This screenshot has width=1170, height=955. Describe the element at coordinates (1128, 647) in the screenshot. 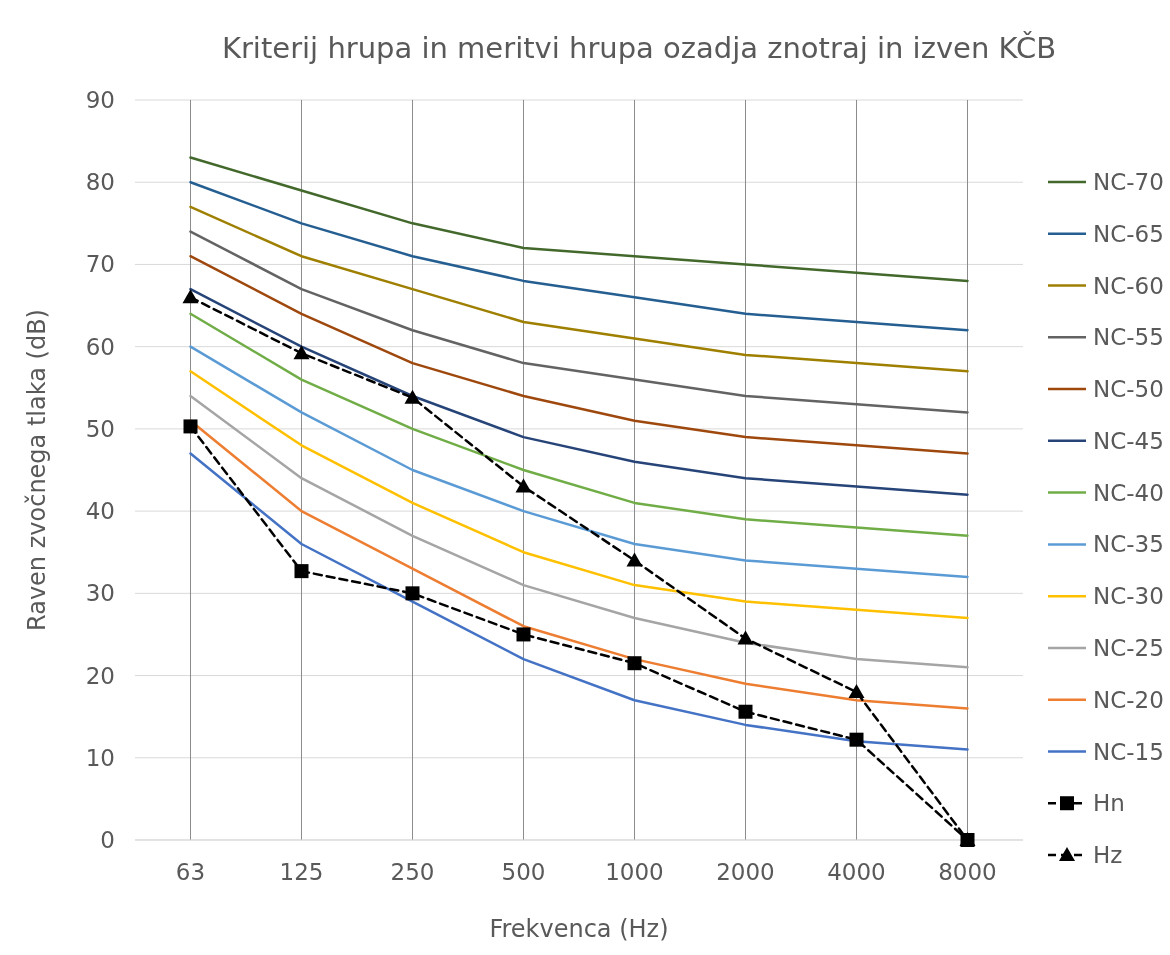

I see `legend-label: NC-25` at that location.